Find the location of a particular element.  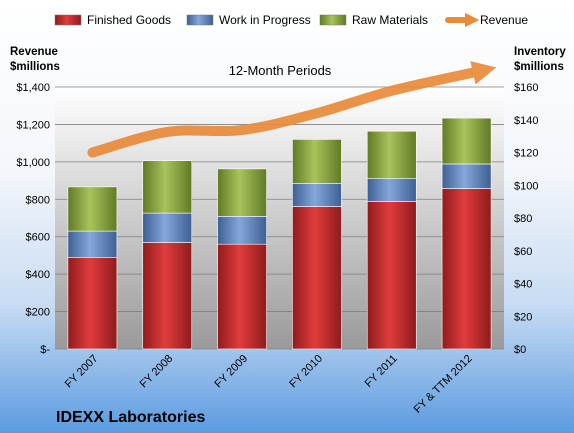

legend-label: Raw Materials is located at coordinates (390, 20).